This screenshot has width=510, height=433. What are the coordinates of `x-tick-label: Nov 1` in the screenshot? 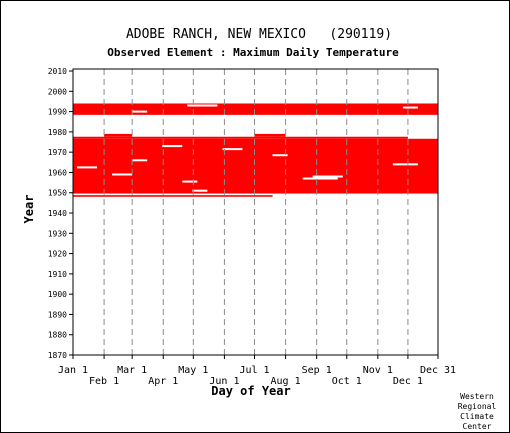 It's located at (378, 370).